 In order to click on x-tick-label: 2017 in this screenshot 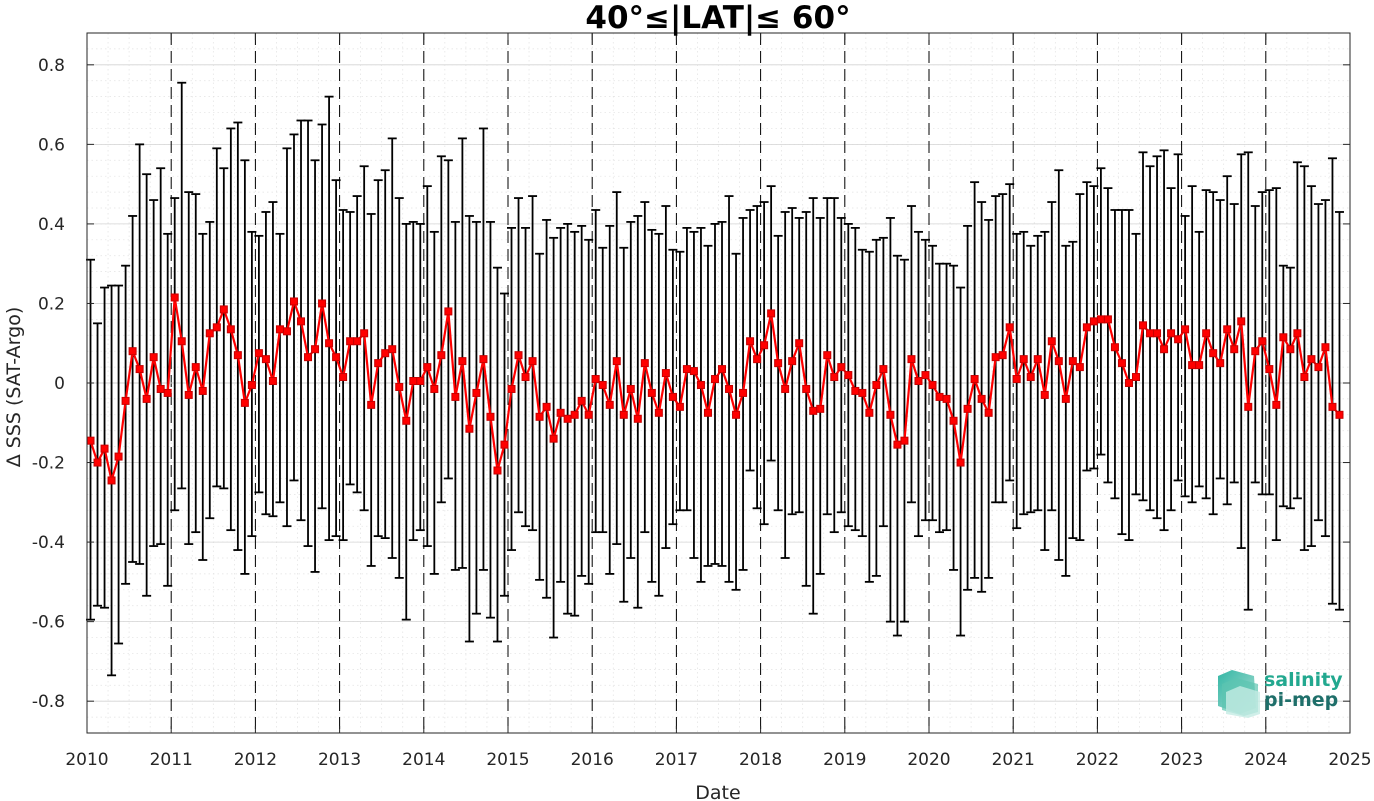, I will do `click(676, 760)`.